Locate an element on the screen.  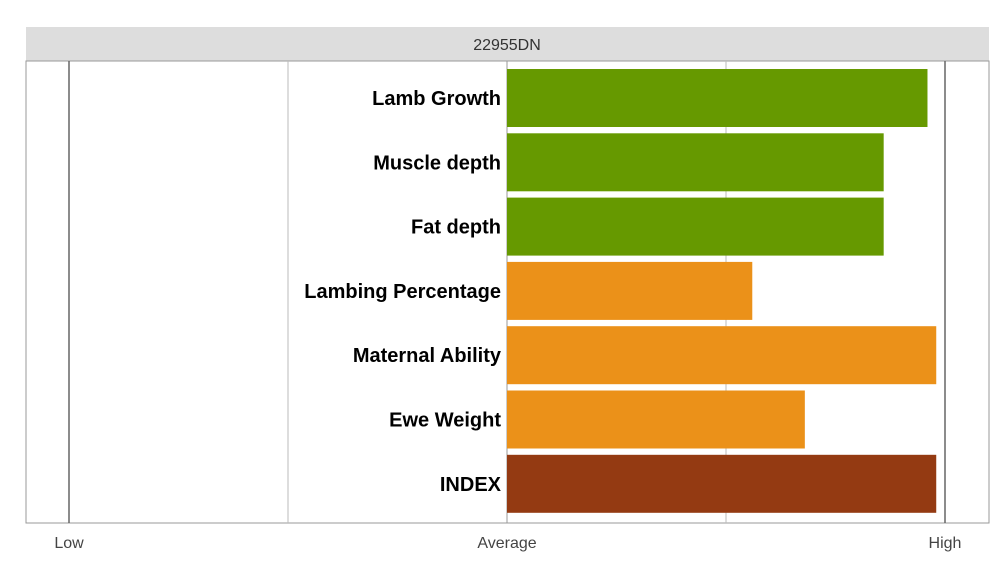
x-tick-label: Average is located at coordinates (506, 543).